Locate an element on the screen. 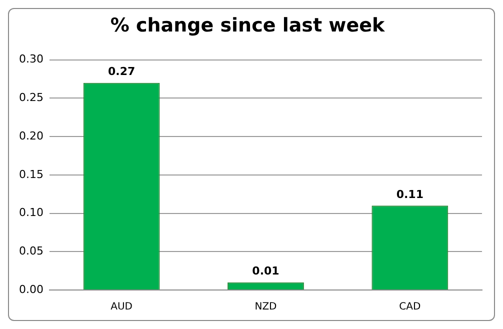  data-label: 0.11 is located at coordinates (410, 194).